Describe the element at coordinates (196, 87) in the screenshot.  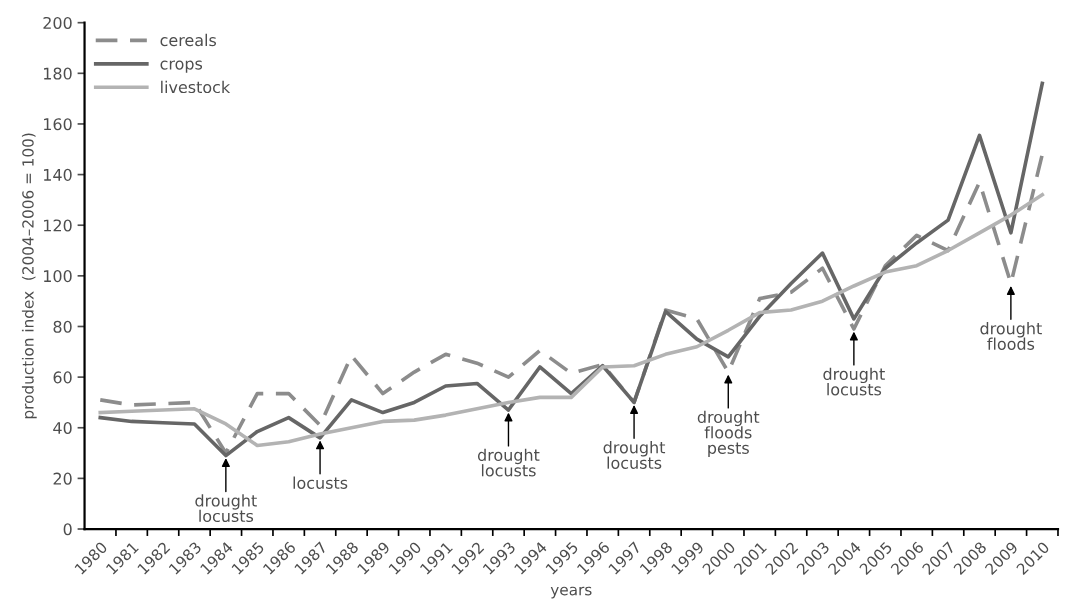
I see `legend-label: livestock` at that location.